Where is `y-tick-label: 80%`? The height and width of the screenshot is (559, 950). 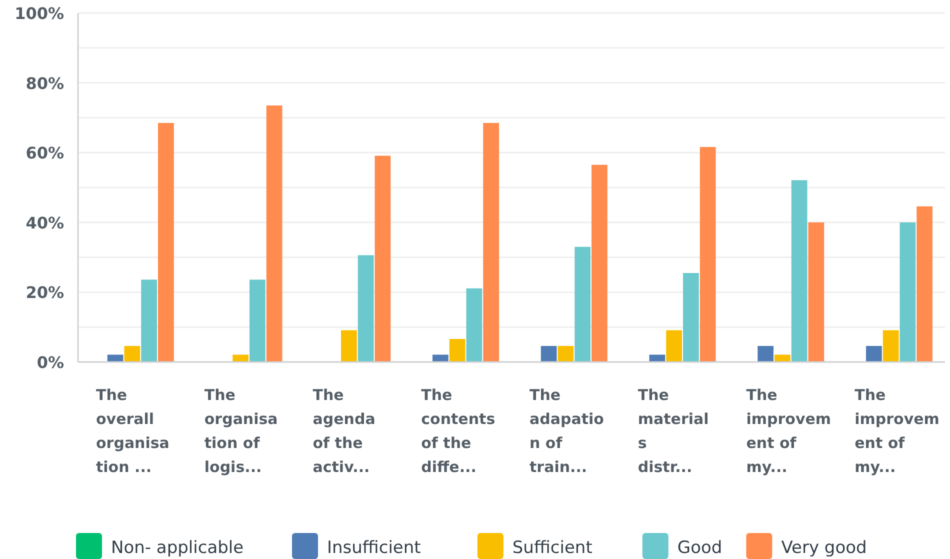
y-tick-label: 80% is located at coordinates (45, 83).